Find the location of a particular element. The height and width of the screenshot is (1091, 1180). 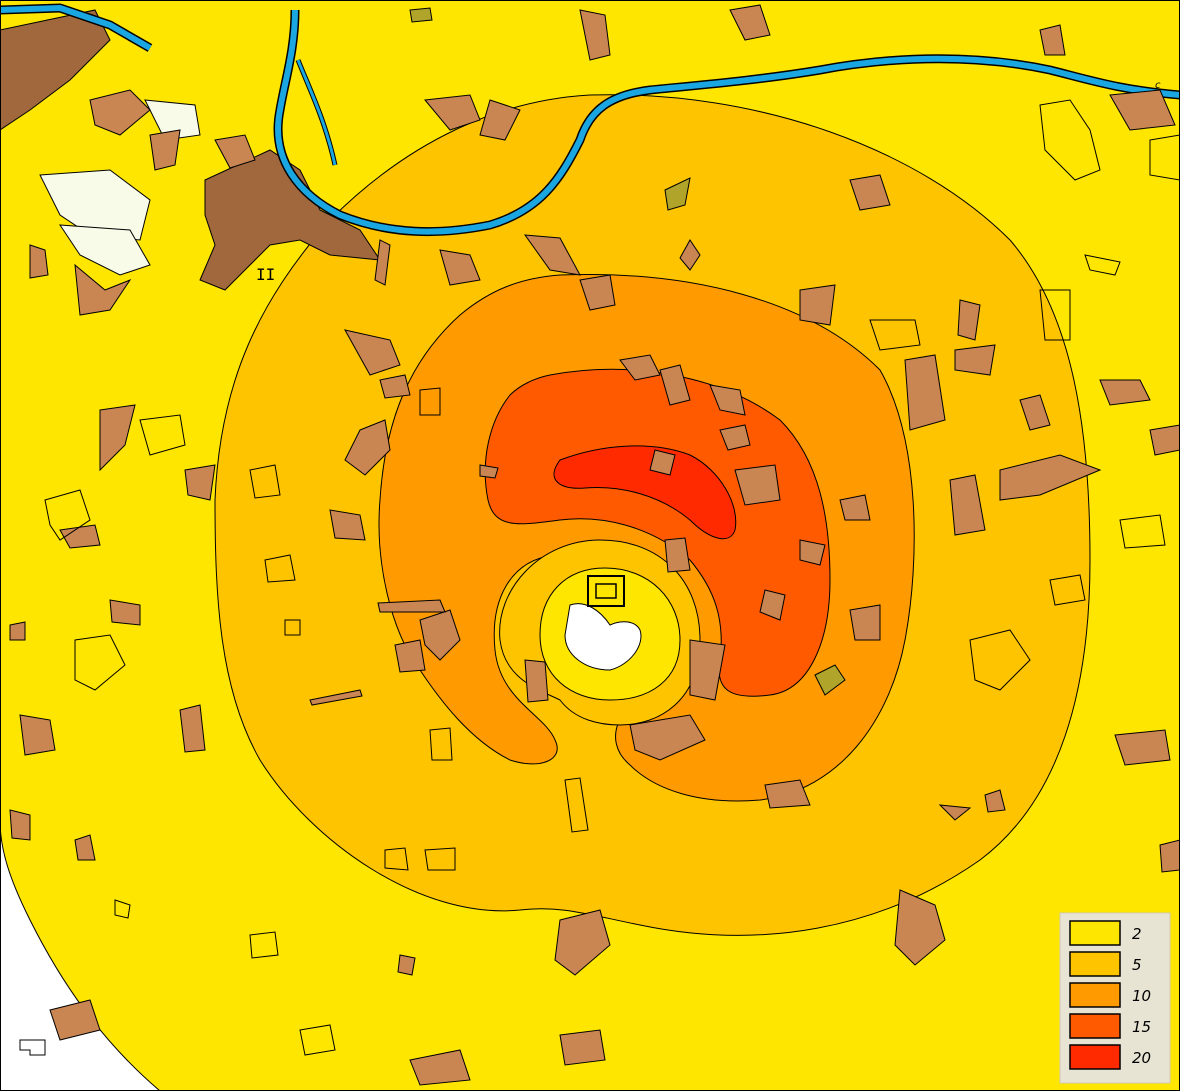

legend-label-15: 15 is located at coordinates (1141, 1027).